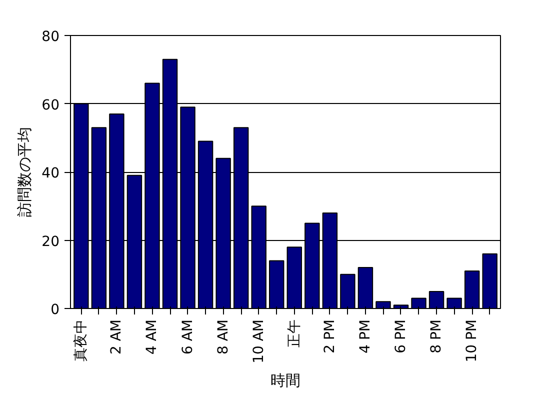 Image resolution: width=548 pixels, height=398 pixels. I want to click on x-tick-label: 真夜中, so click(81, 341).